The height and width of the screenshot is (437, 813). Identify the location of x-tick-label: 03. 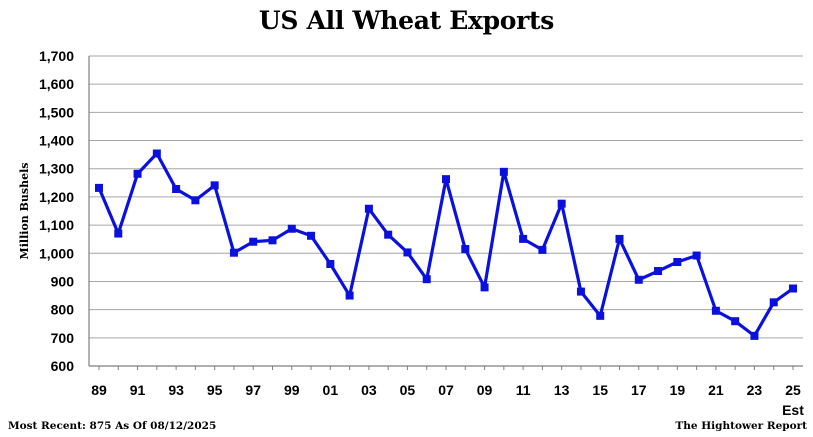
(369, 390).